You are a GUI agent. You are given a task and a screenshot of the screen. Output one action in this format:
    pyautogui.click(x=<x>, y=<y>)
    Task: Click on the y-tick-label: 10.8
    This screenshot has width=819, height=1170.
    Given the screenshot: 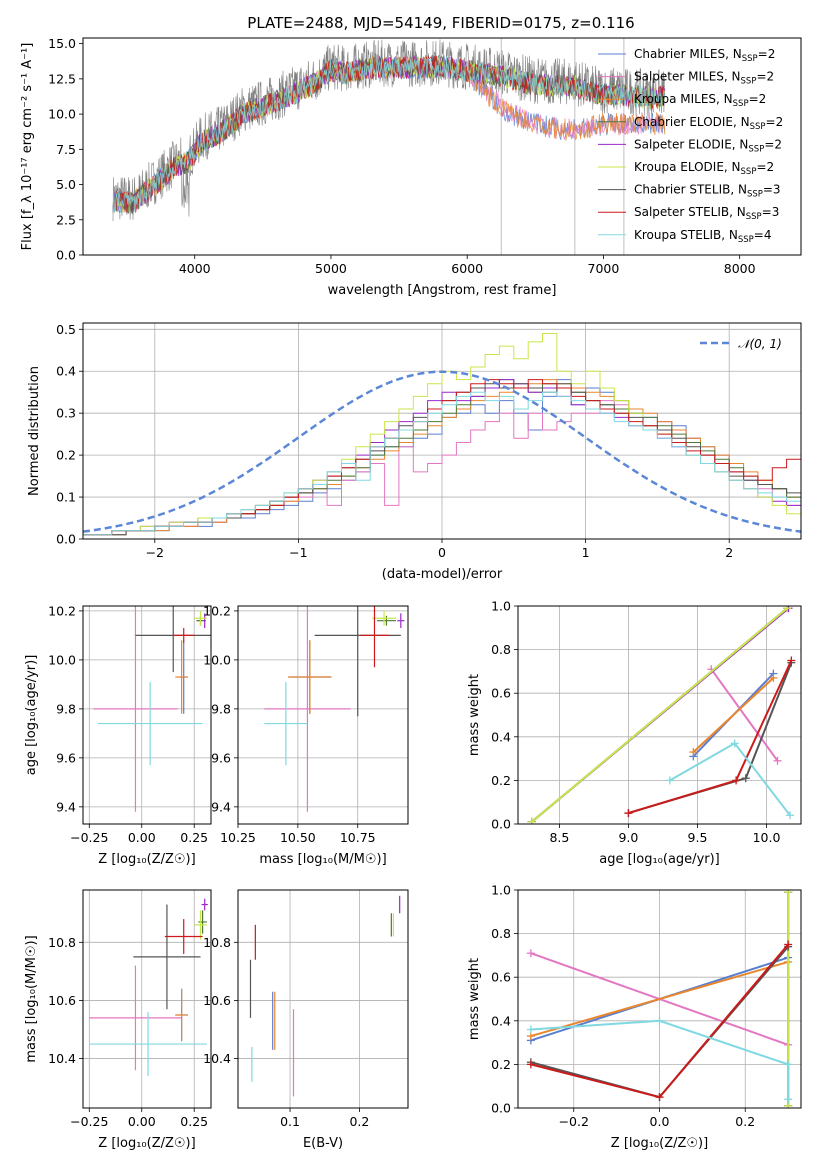 What is the action you would take?
    pyautogui.click(x=217, y=942)
    